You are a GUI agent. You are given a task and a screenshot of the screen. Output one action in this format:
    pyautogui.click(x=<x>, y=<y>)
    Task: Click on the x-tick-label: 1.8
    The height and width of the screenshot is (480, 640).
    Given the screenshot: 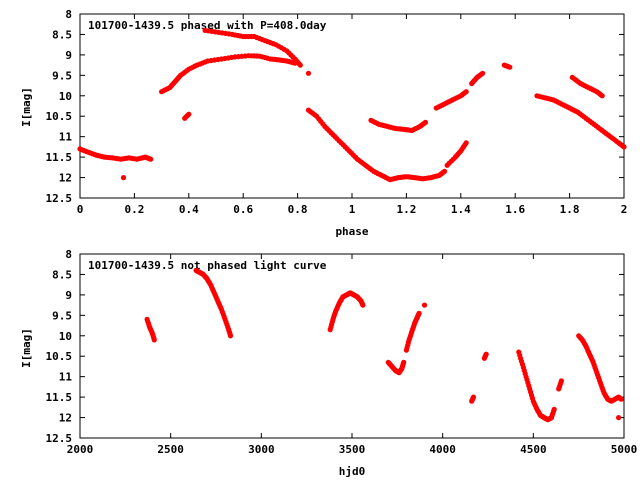 What is the action you would take?
    pyautogui.click(x=570, y=209)
    